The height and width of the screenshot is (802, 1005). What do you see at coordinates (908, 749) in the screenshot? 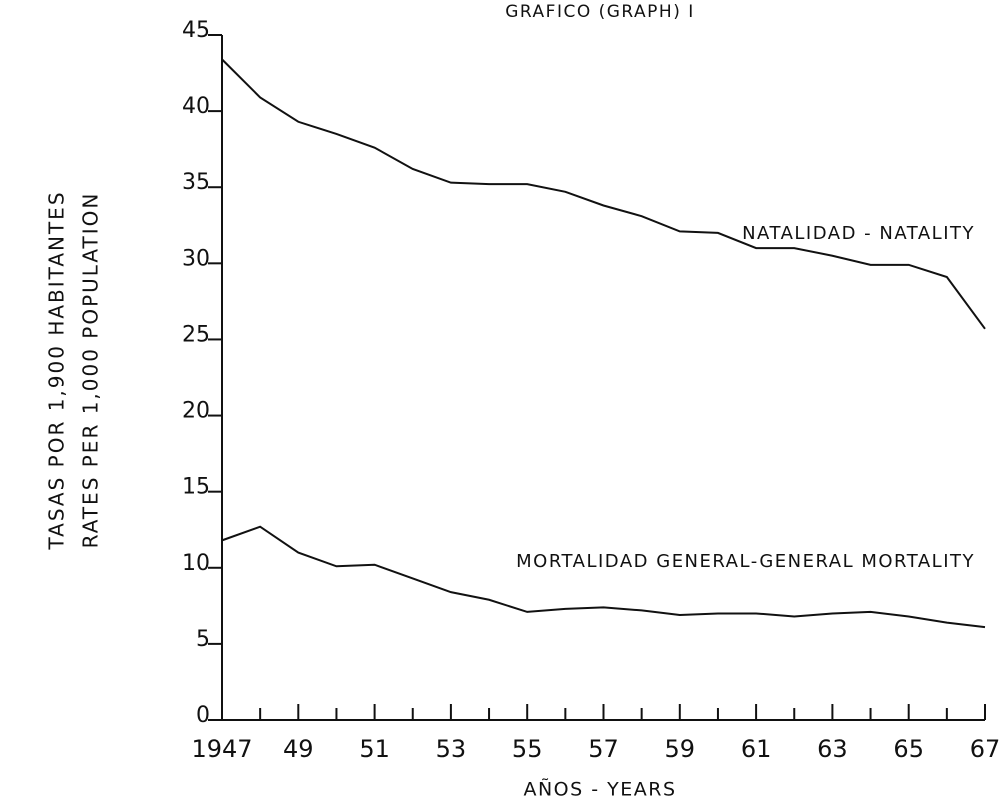
I see `x-tick-label: 65` at bounding box center [908, 749].